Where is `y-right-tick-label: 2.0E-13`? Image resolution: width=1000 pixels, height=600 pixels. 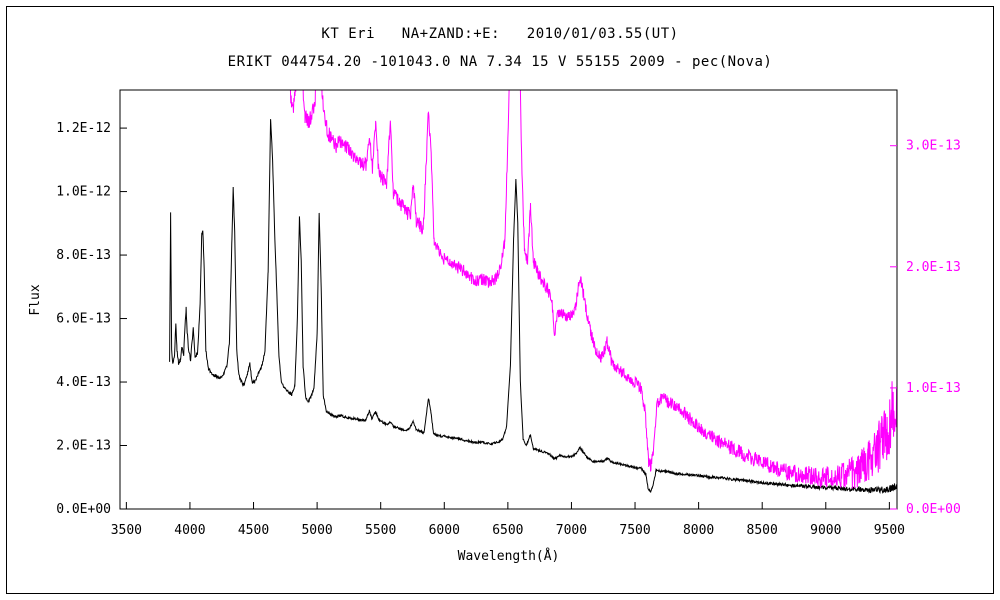
y-right-tick-label: 2.0E-13 is located at coordinates (933, 267).